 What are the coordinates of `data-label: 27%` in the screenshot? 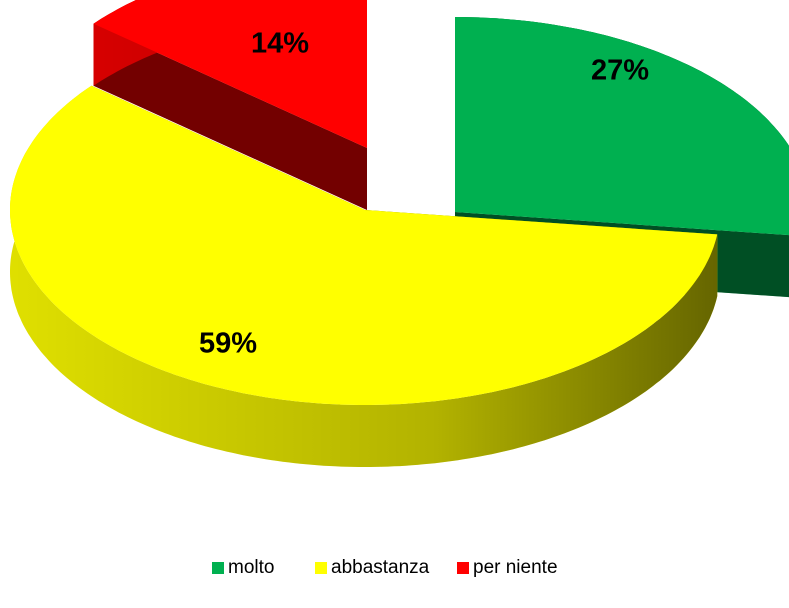 It's located at (620, 71).